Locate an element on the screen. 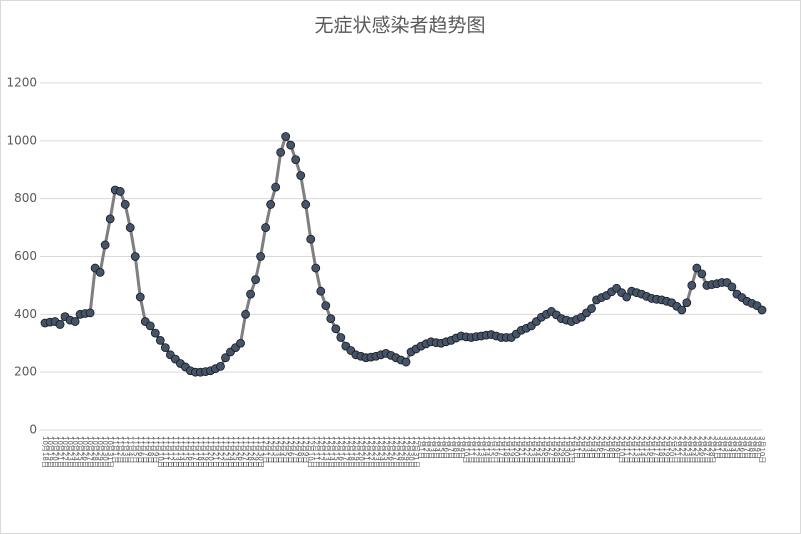  x-tick-label: 1月13日 is located at coordinates (481, 449).